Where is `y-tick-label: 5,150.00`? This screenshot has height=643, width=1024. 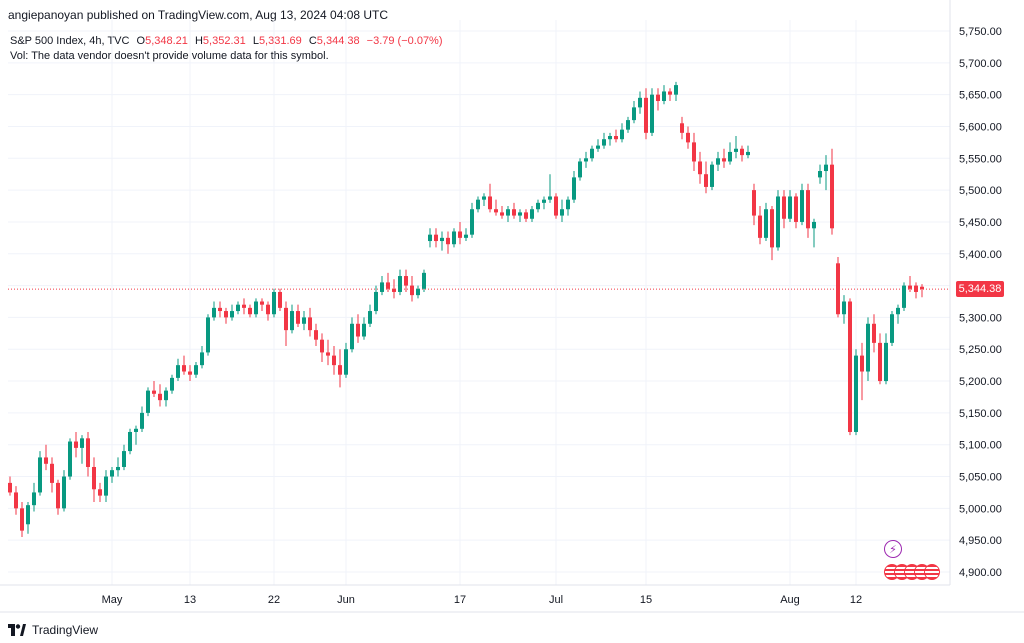
y-tick-label: 5,150.00 is located at coordinates (980, 414).